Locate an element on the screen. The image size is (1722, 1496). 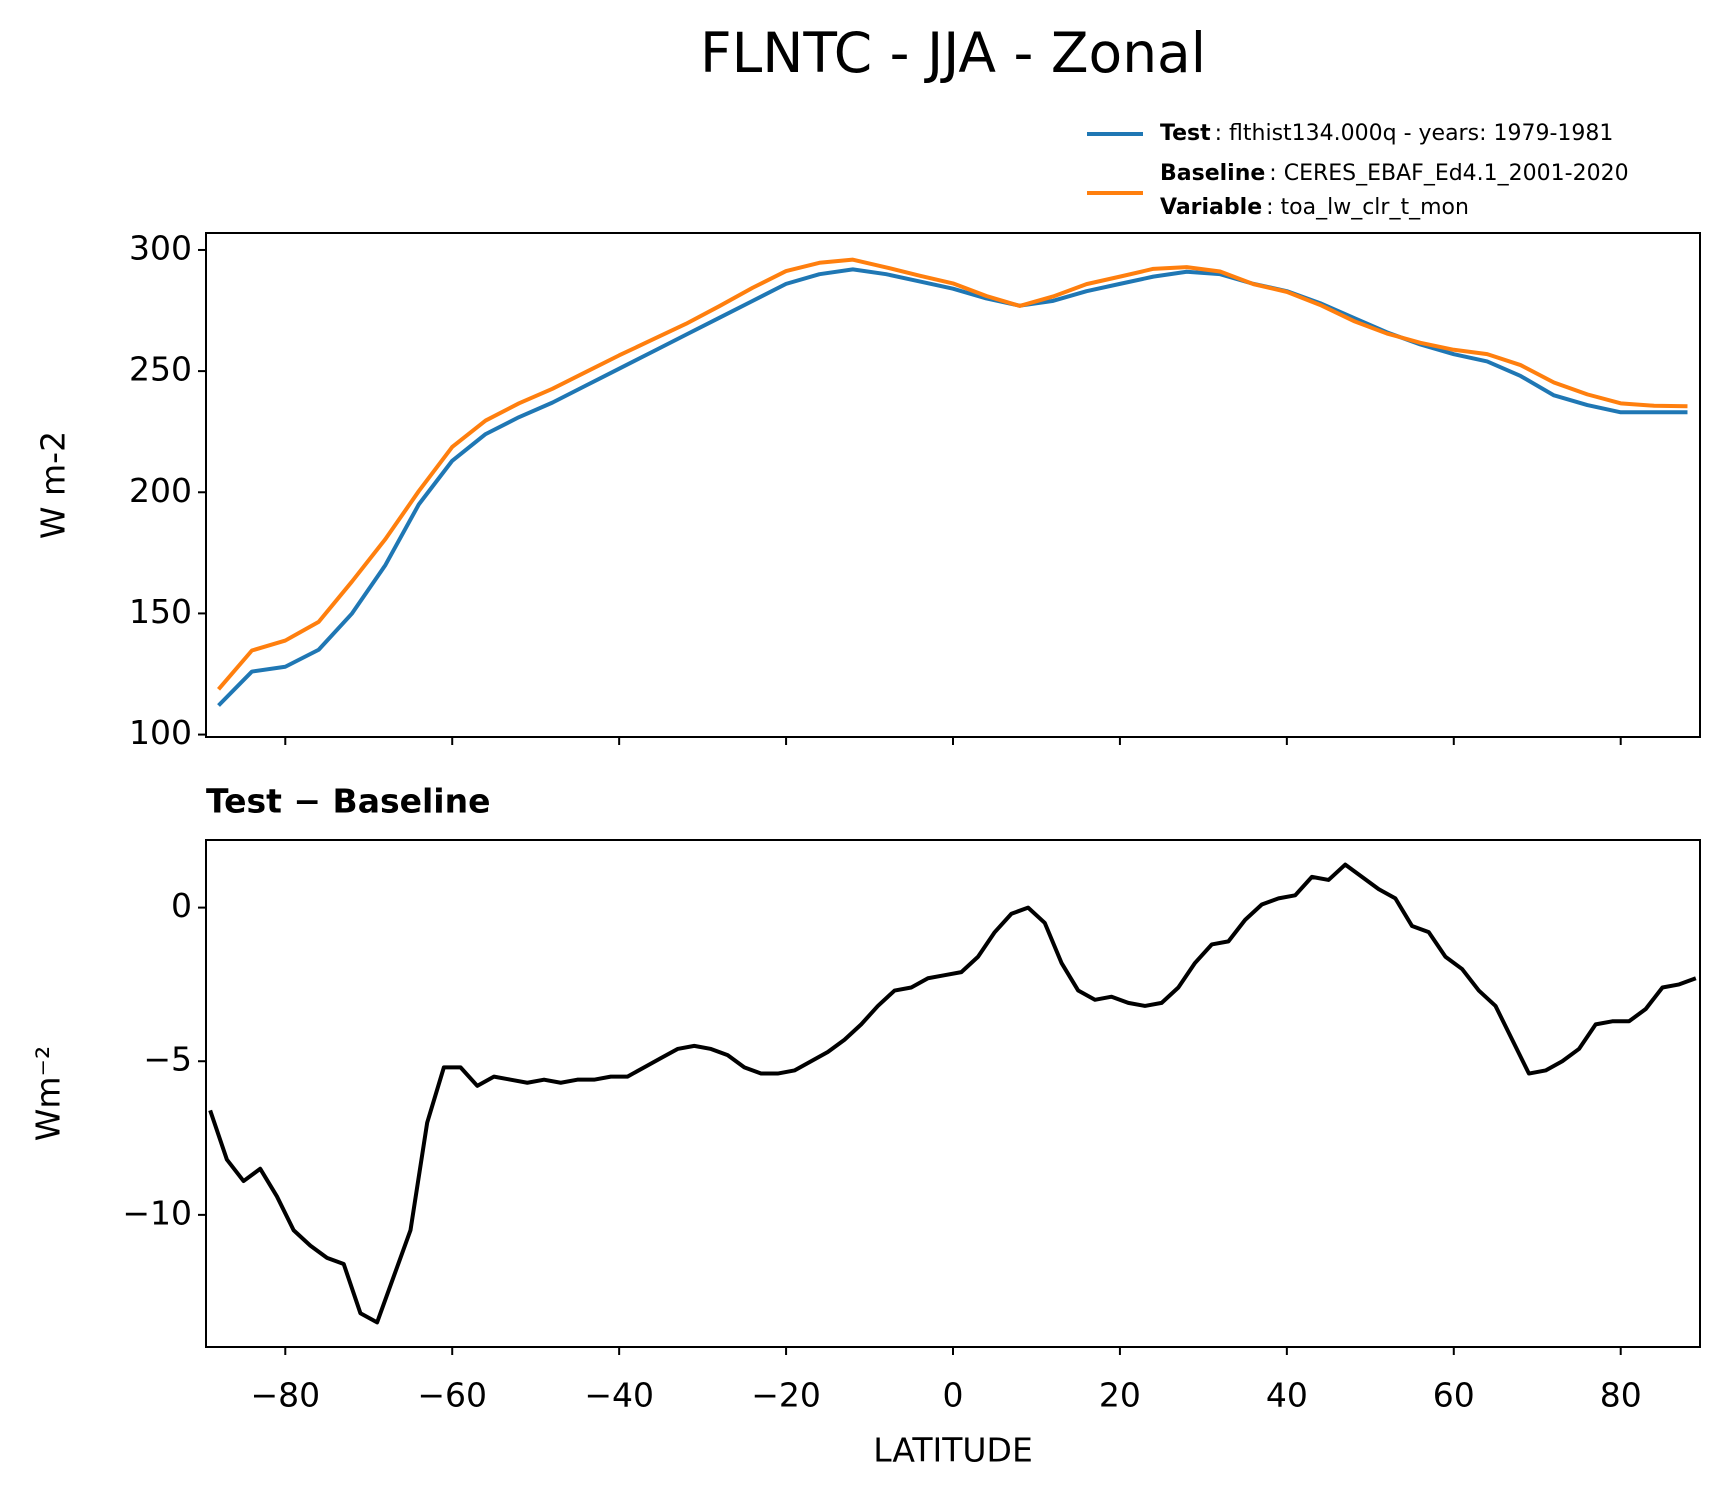
x-axis-label: LATITUDE is located at coordinates (953, 1450).